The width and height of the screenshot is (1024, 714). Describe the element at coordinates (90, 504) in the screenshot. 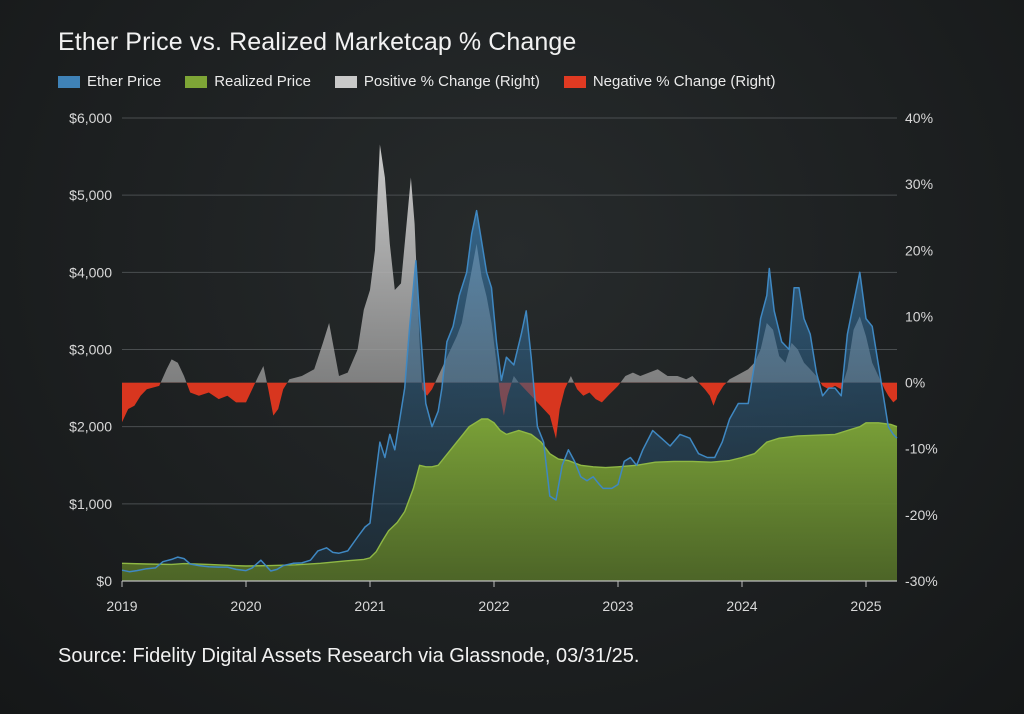

I see `y-left-tick-label: $1,000` at that location.